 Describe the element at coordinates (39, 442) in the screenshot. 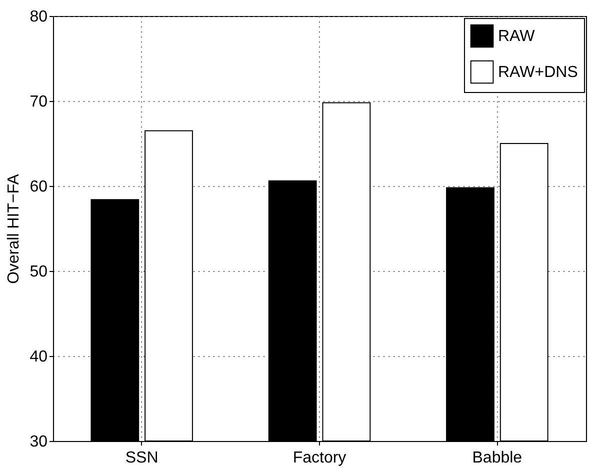

I see `y-tick-label: 30` at that location.